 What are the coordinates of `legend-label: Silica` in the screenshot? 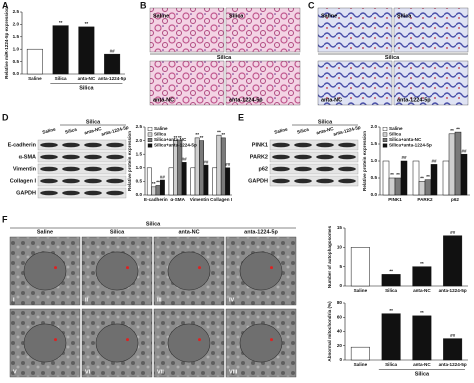 It's located at (160, 134).